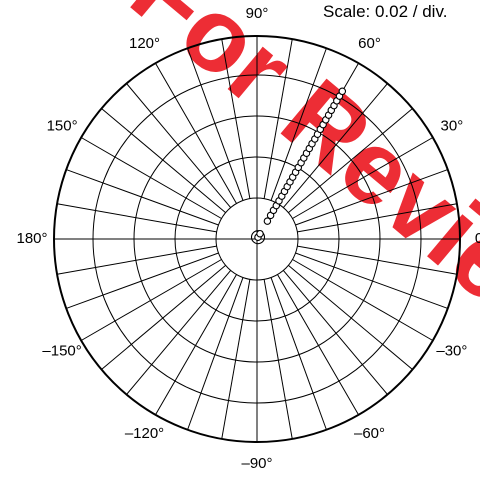  What do you see at coordinates (256, 463) in the screenshot?
I see `angle-tick-label: –90°` at bounding box center [256, 463].